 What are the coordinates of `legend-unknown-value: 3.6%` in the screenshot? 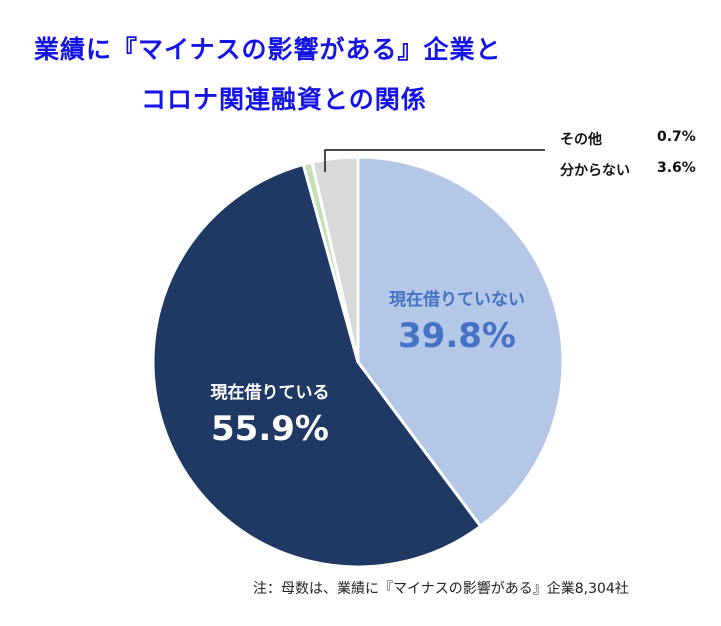 It's located at (676, 168).